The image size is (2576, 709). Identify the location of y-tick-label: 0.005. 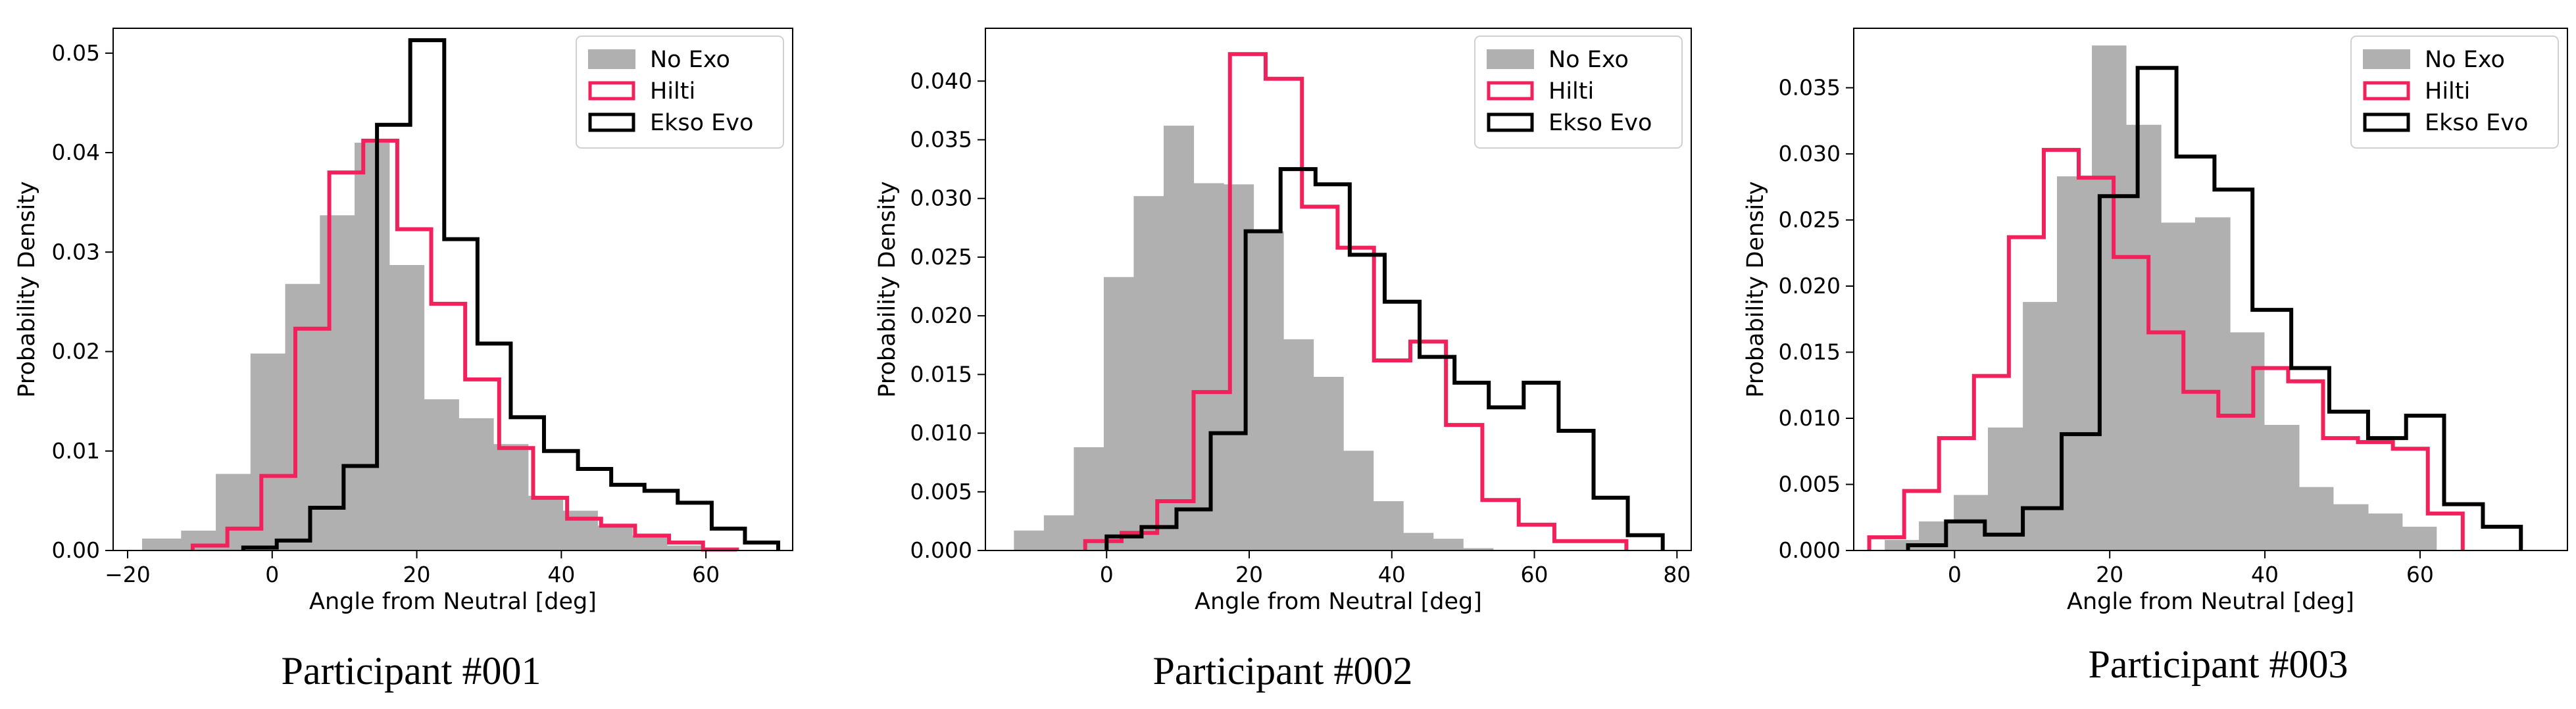
(1810, 484).